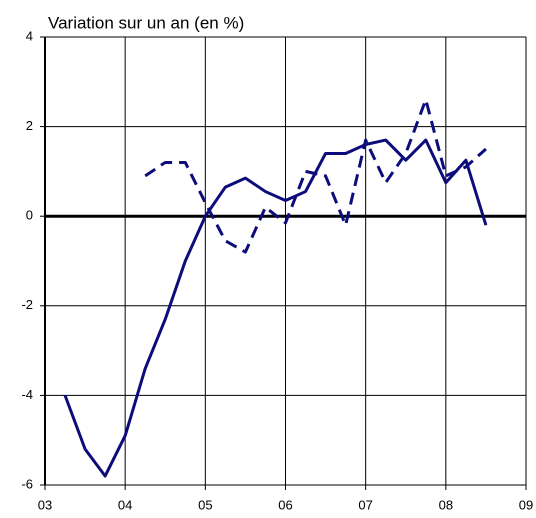  What do you see at coordinates (45, 504) in the screenshot?
I see `x-tick-label: 03` at bounding box center [45, 504].